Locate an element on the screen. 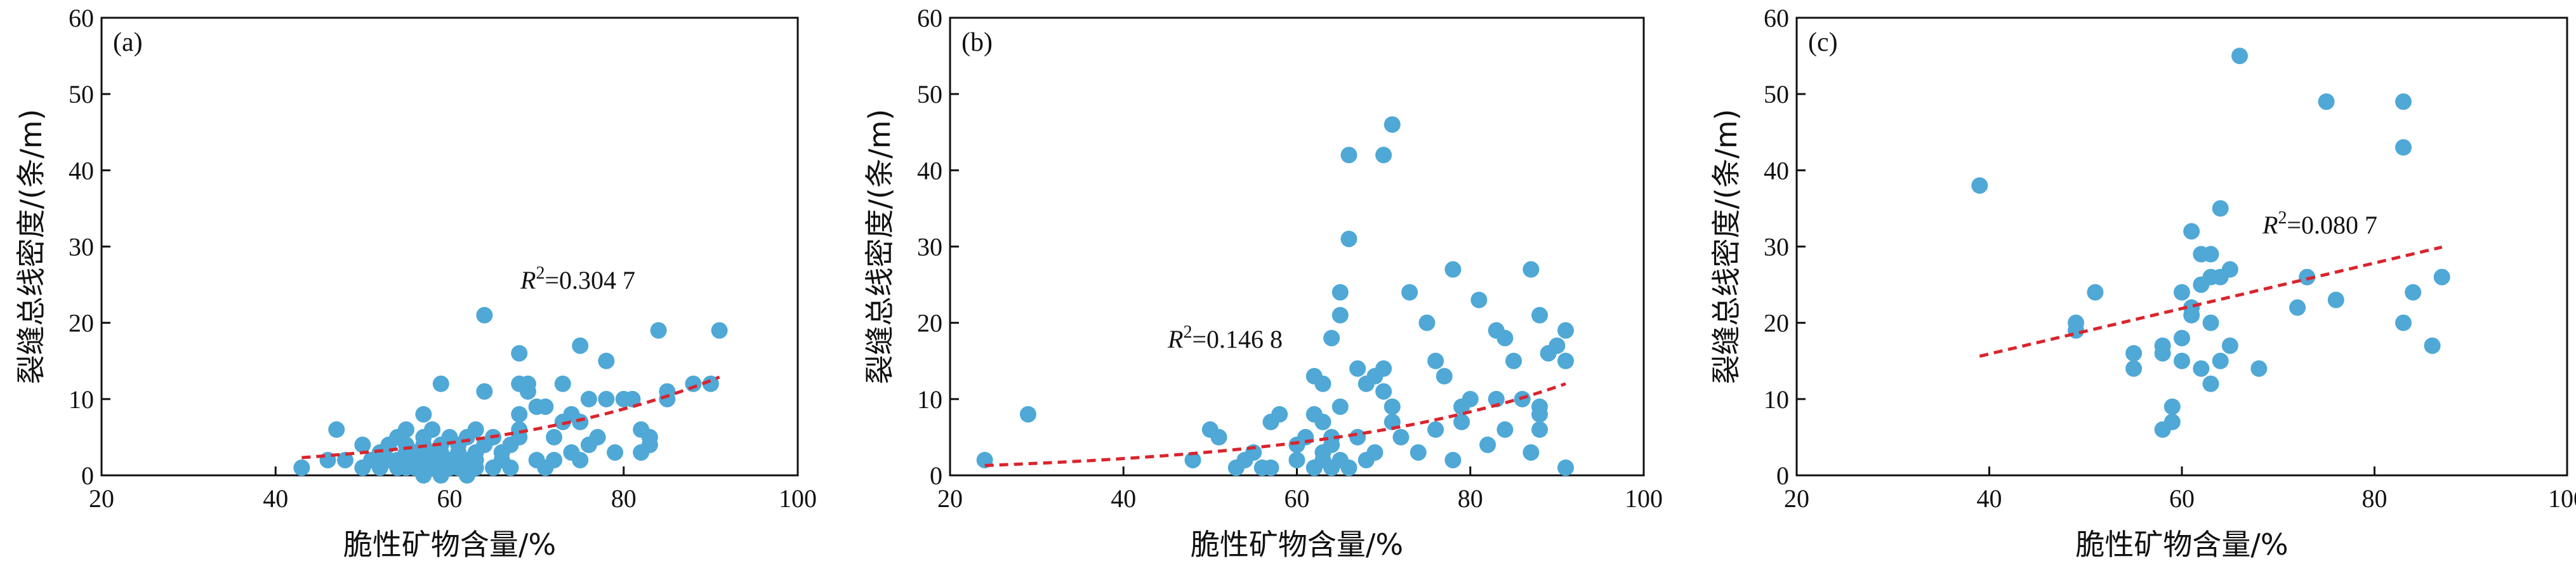 This screenshot has width=2576, height=568. y-tick-label: 0 is located at coordinates (87, 476).